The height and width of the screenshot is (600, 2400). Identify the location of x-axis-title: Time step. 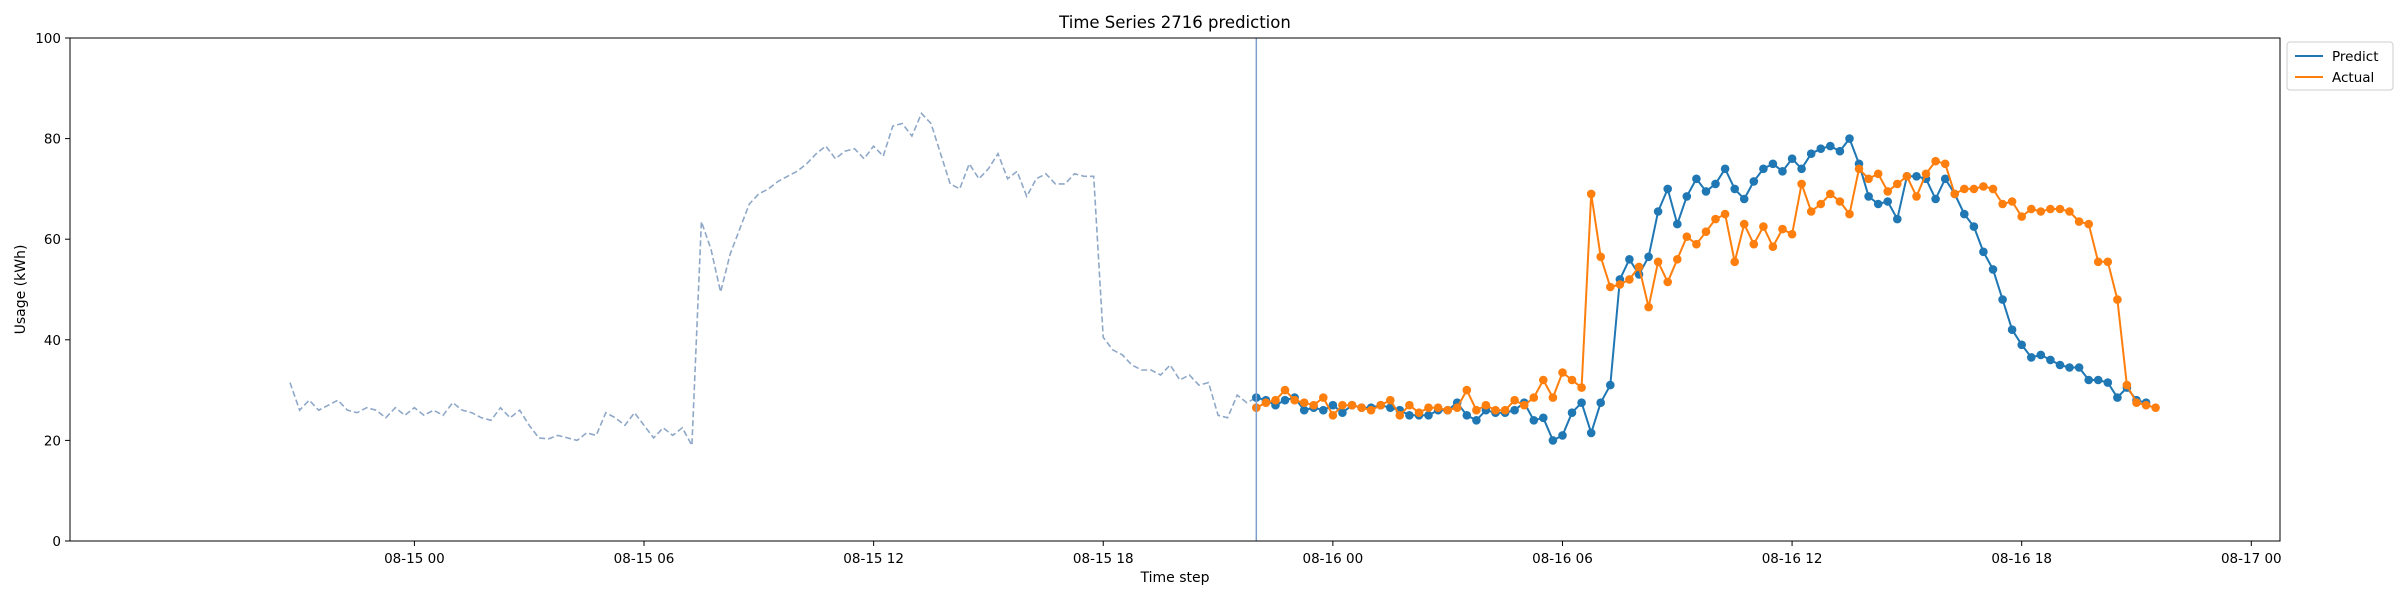
(1175, 578).